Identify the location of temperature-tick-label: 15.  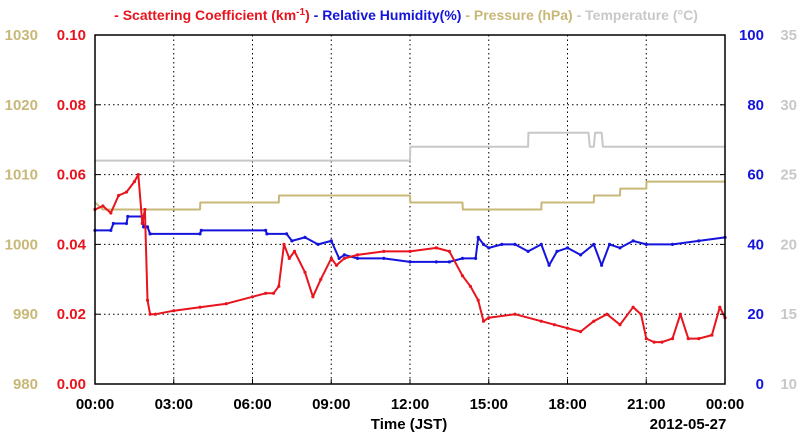
(788, 314).